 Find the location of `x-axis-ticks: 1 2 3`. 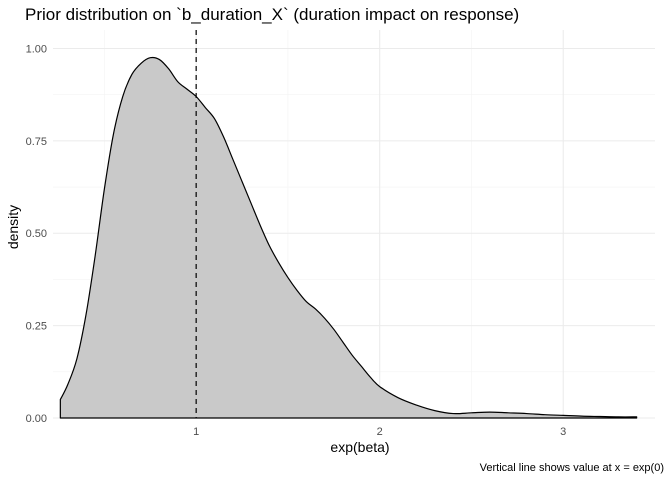

x-axis-ticks: 1 2 3 is located at coordinates (379, 432).